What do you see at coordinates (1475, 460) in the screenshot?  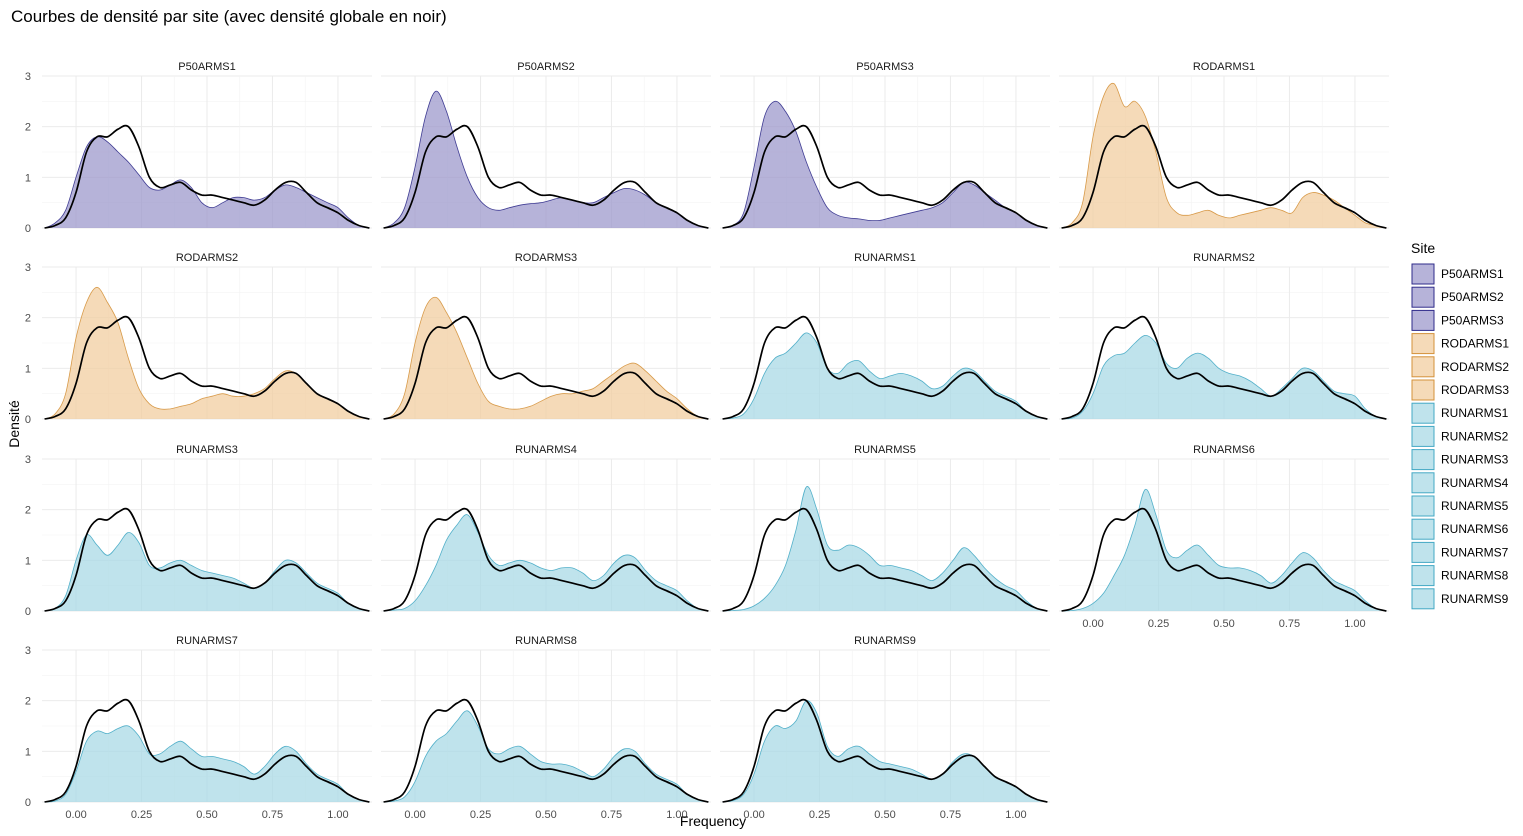 I see `legend-label: RUNARMS3` at bounding box center [1475, 460].